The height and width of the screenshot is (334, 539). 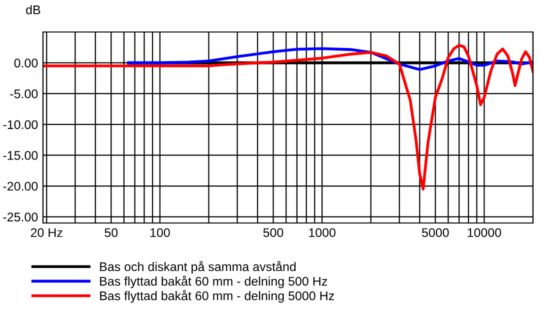 What do you see at coordinates (273, 233) in the screenshot?
I see `x-tick-label: 500` at bounding box center [273, 233].